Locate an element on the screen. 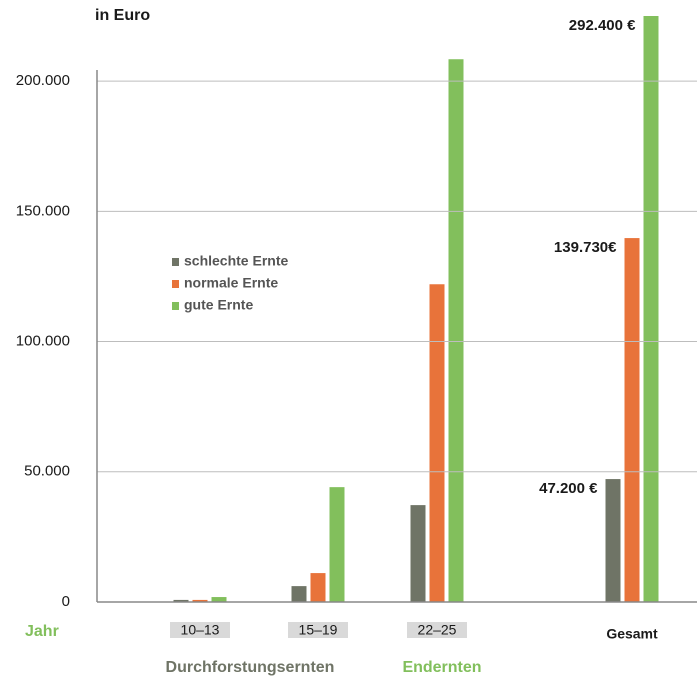 This screenshot has width=697, height=685. y-tick-label: 50.000 is located at coordinates (47, 471).